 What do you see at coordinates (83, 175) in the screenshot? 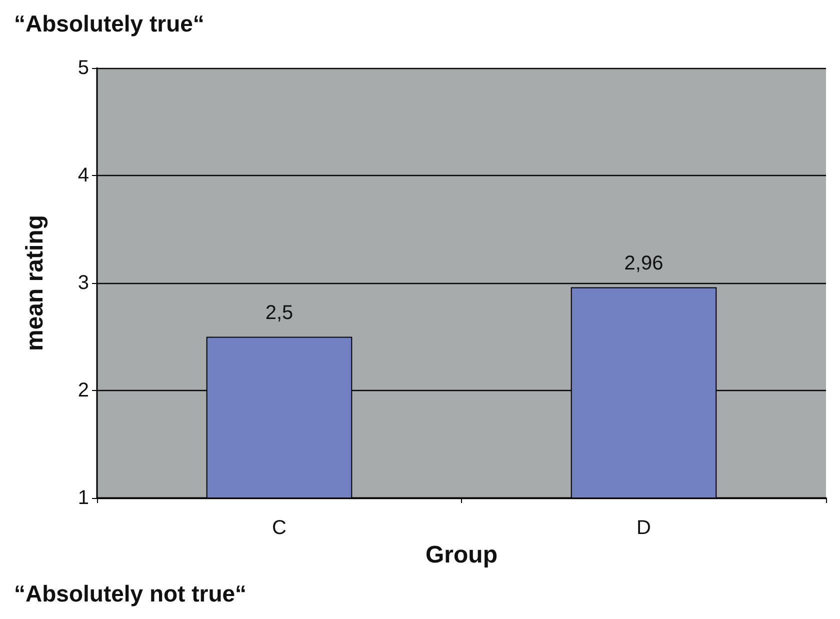
I see `y-tick-label: 4` at bounding box center [83, 175].